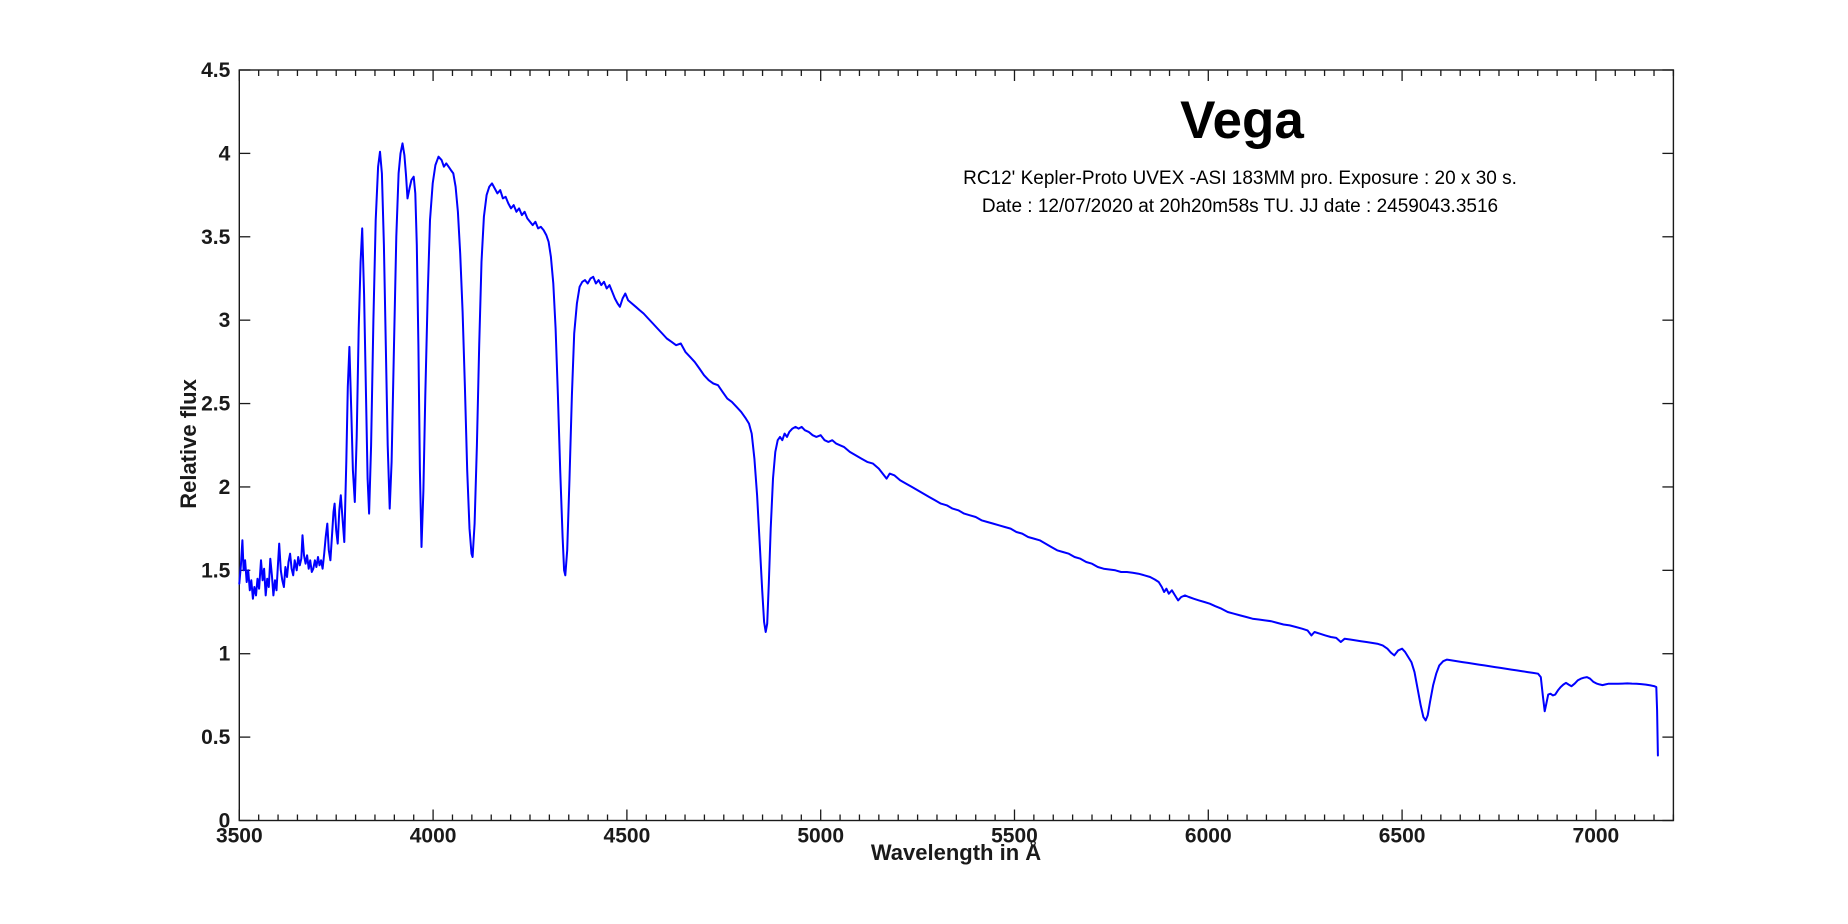 This screenshot has width=1848, height=924. What do you see at coordinates (1208, 836) in the screenshot?
I see `x-tick-label: 6000` at bounding box center [1208, 836].